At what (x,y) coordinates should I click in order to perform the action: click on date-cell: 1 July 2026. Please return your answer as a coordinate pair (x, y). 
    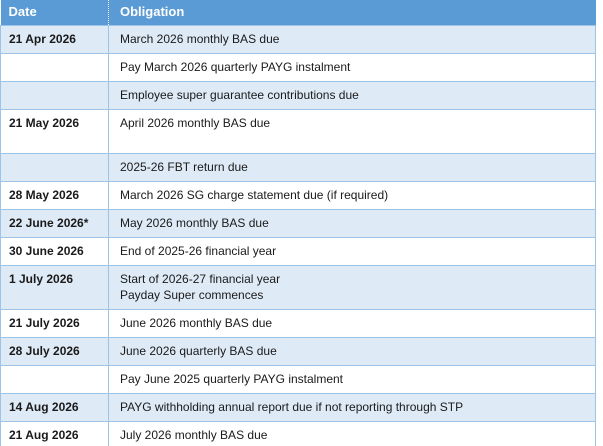
    Looking at the image, I should click on (54, 287).